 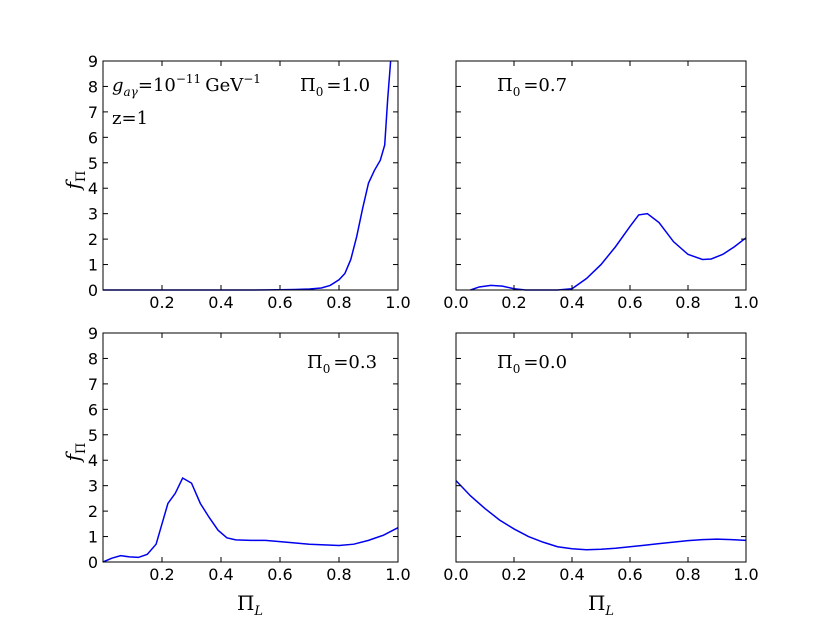 I want to click on pi0-annotation: Π0 =1.0, so click(x=335, y=87).